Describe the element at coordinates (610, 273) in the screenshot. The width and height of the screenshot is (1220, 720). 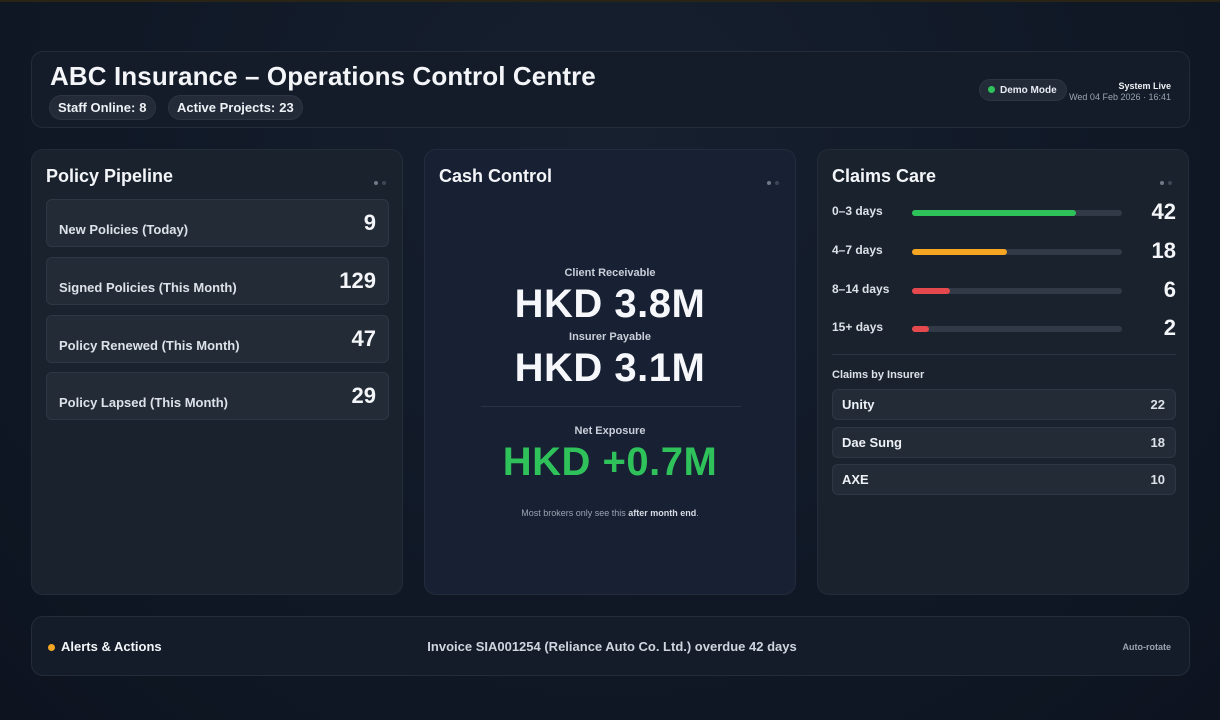
I see `receivable-label: Client Receivable` at that location.